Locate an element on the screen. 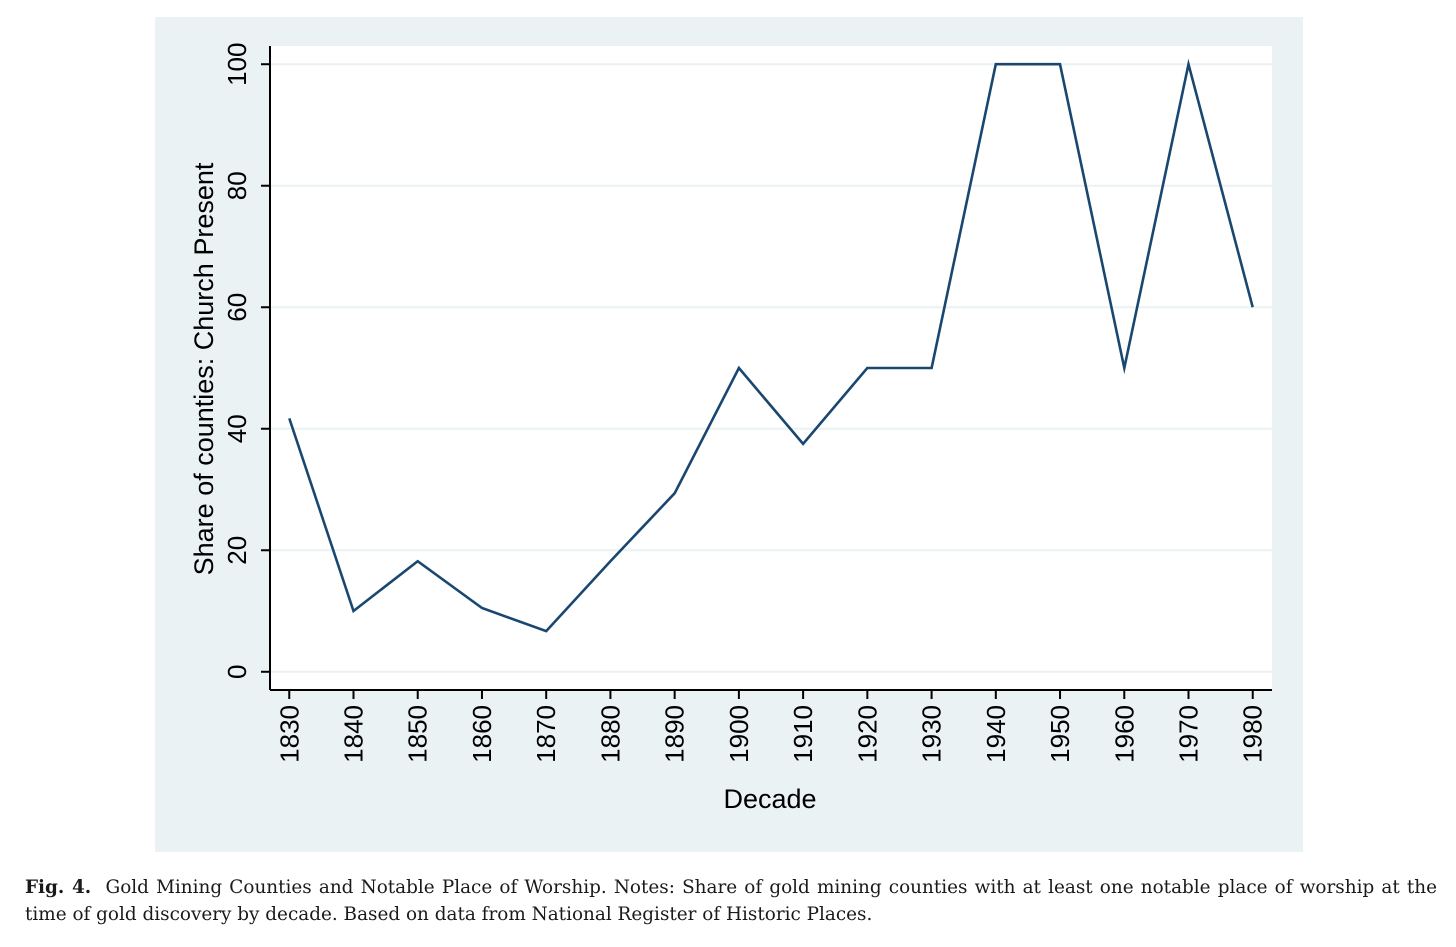 This screenshot has width=1456, height=947. x-tick-label-1900: 1900 is located at coordinates (739, 734).